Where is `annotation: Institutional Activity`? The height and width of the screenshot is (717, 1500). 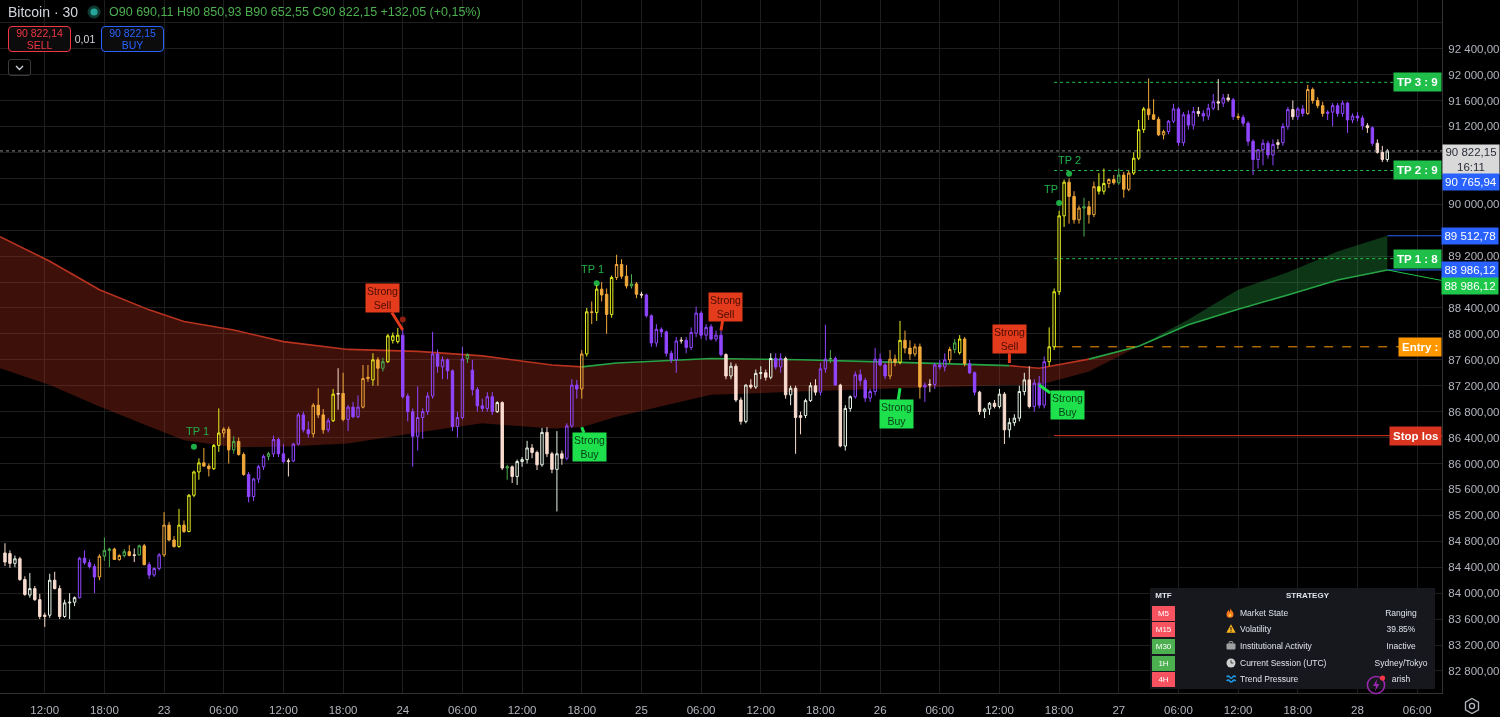
annotation: Institutional Activity is located at coordinates (1276, 647).